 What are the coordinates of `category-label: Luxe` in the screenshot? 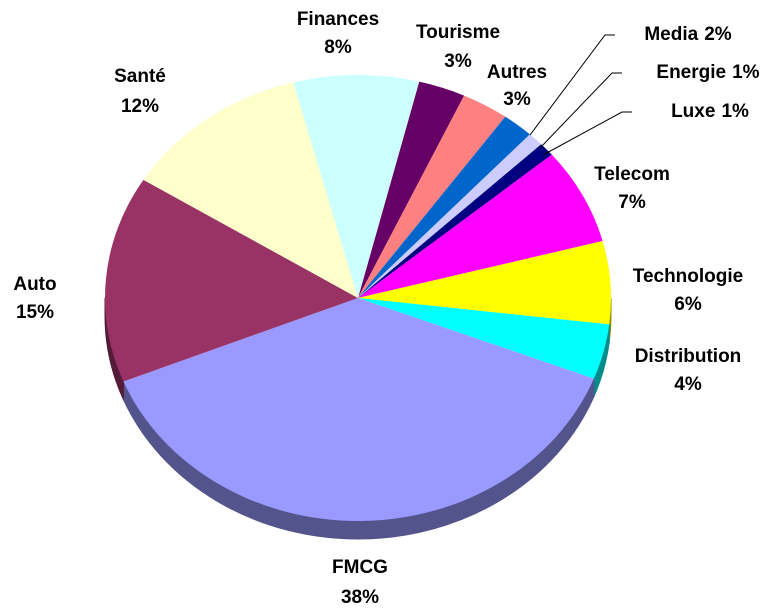 It's located at (693, 111).